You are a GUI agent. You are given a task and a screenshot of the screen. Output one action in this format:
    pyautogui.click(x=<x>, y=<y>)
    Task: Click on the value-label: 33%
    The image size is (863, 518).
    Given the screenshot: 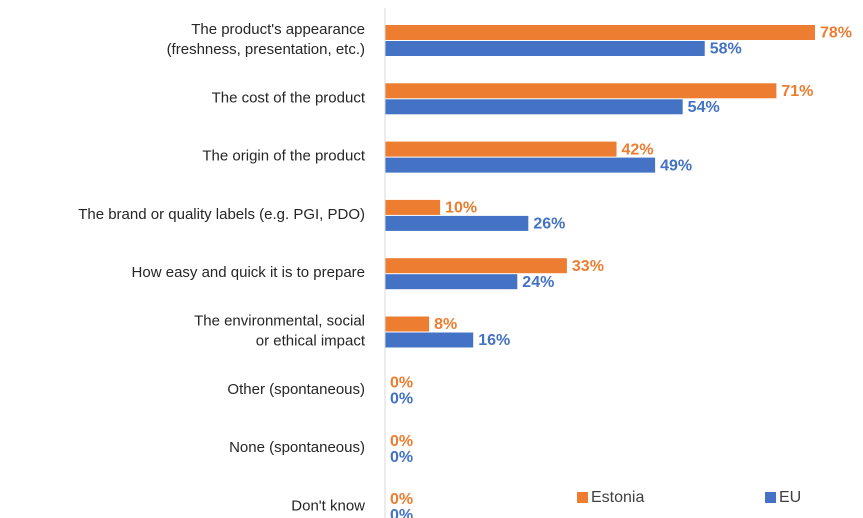 What is the action you would take?
    pyautogui.click(x=588, y=266)
    